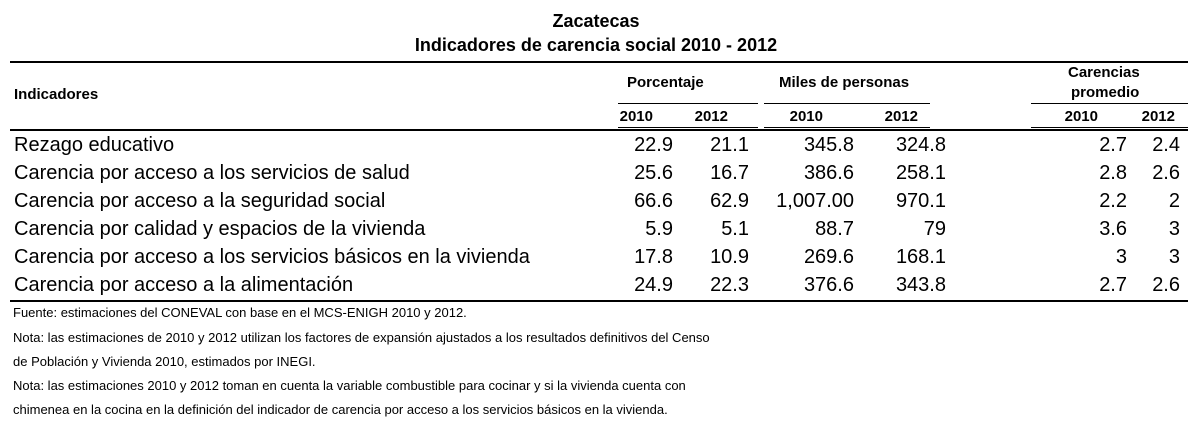  What do you see at coordinates (729, 201) in the screenshot?
I see `cell-porcentaje-2012: 62.9` at bounding box center [729, 201].